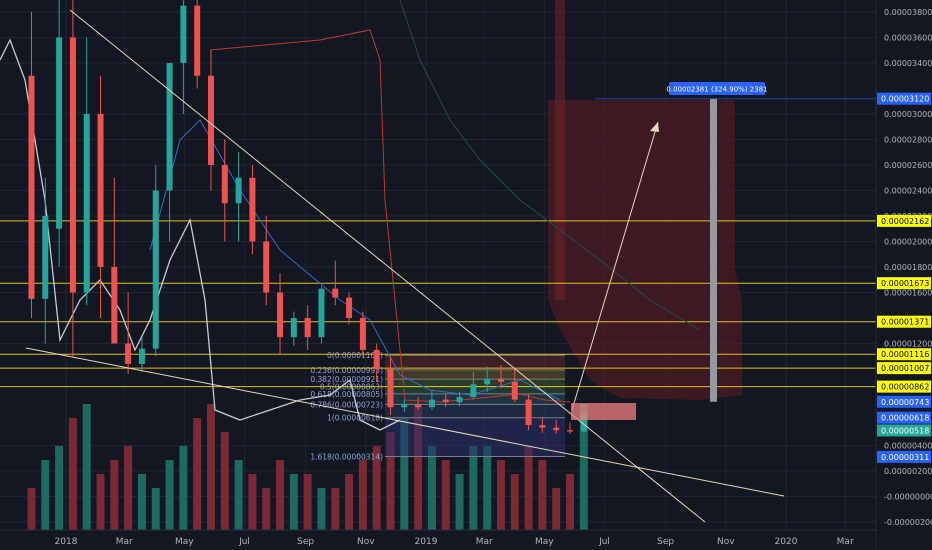 This screenshot has width=932, height=550. Describe the element at coordinates (346, 370) in the screenshot. I see `fib-label: 0.236(0.00000993)` at that location.